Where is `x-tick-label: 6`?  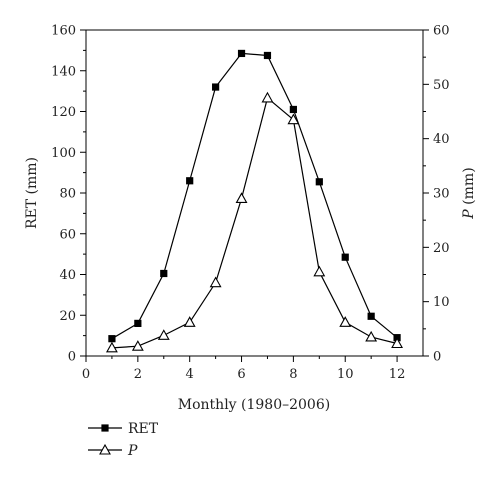
x-tick-label: 6 is located at coordinates (241, 374).